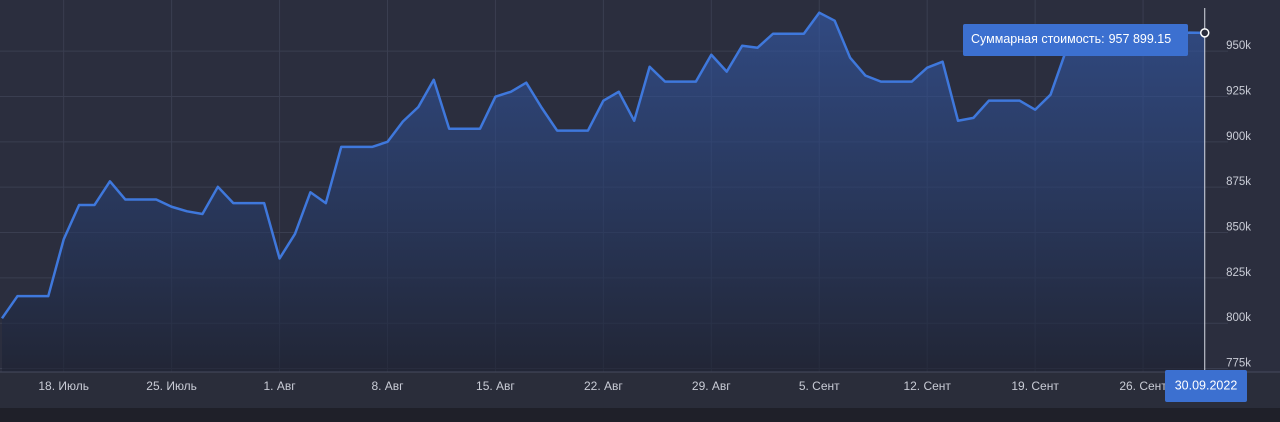  What do you see at coordinates (1238, 92) in the screenshot?
I see `y-tick-label: 925k` at bounding box center [1238, 92].